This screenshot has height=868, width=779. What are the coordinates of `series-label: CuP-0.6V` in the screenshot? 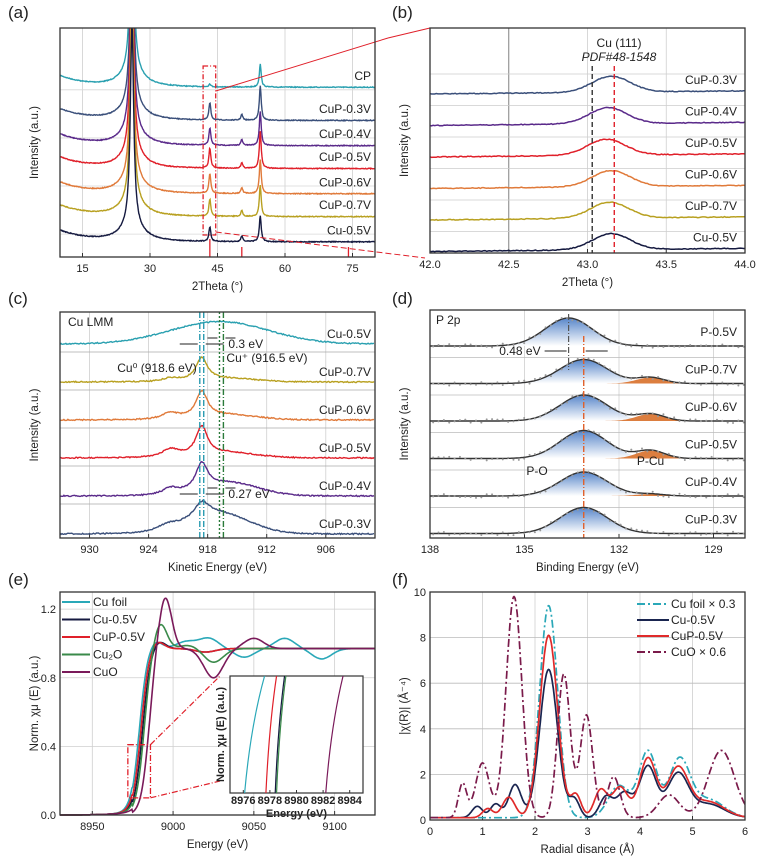 It's located at (345, 182).